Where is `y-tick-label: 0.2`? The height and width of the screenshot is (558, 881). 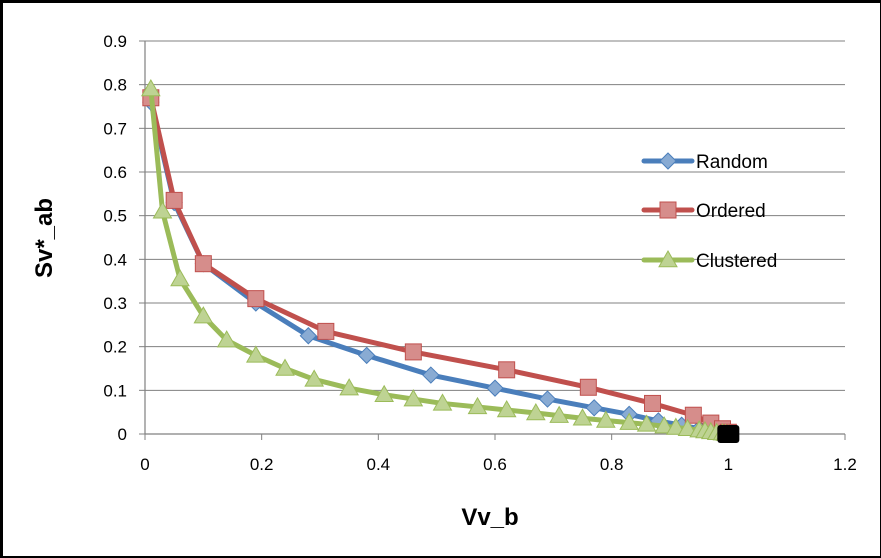
y-tick-label: 0.2 is located at coordinates (115, 347).